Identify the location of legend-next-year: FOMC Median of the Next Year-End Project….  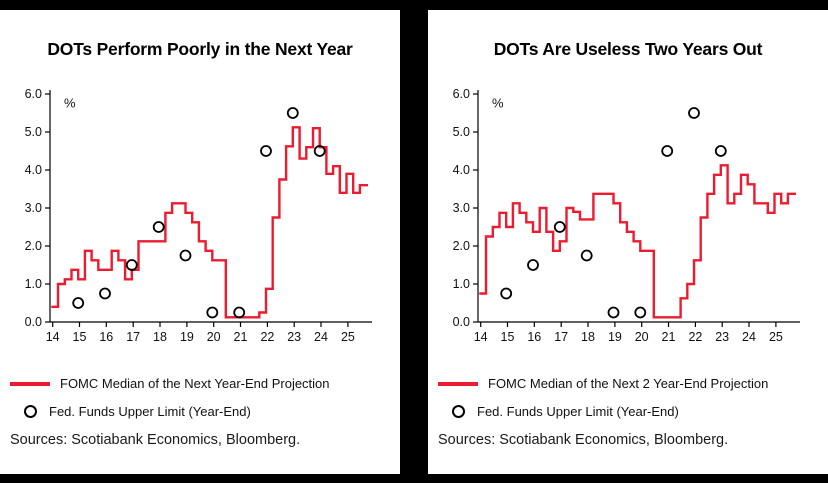
(205, 397).